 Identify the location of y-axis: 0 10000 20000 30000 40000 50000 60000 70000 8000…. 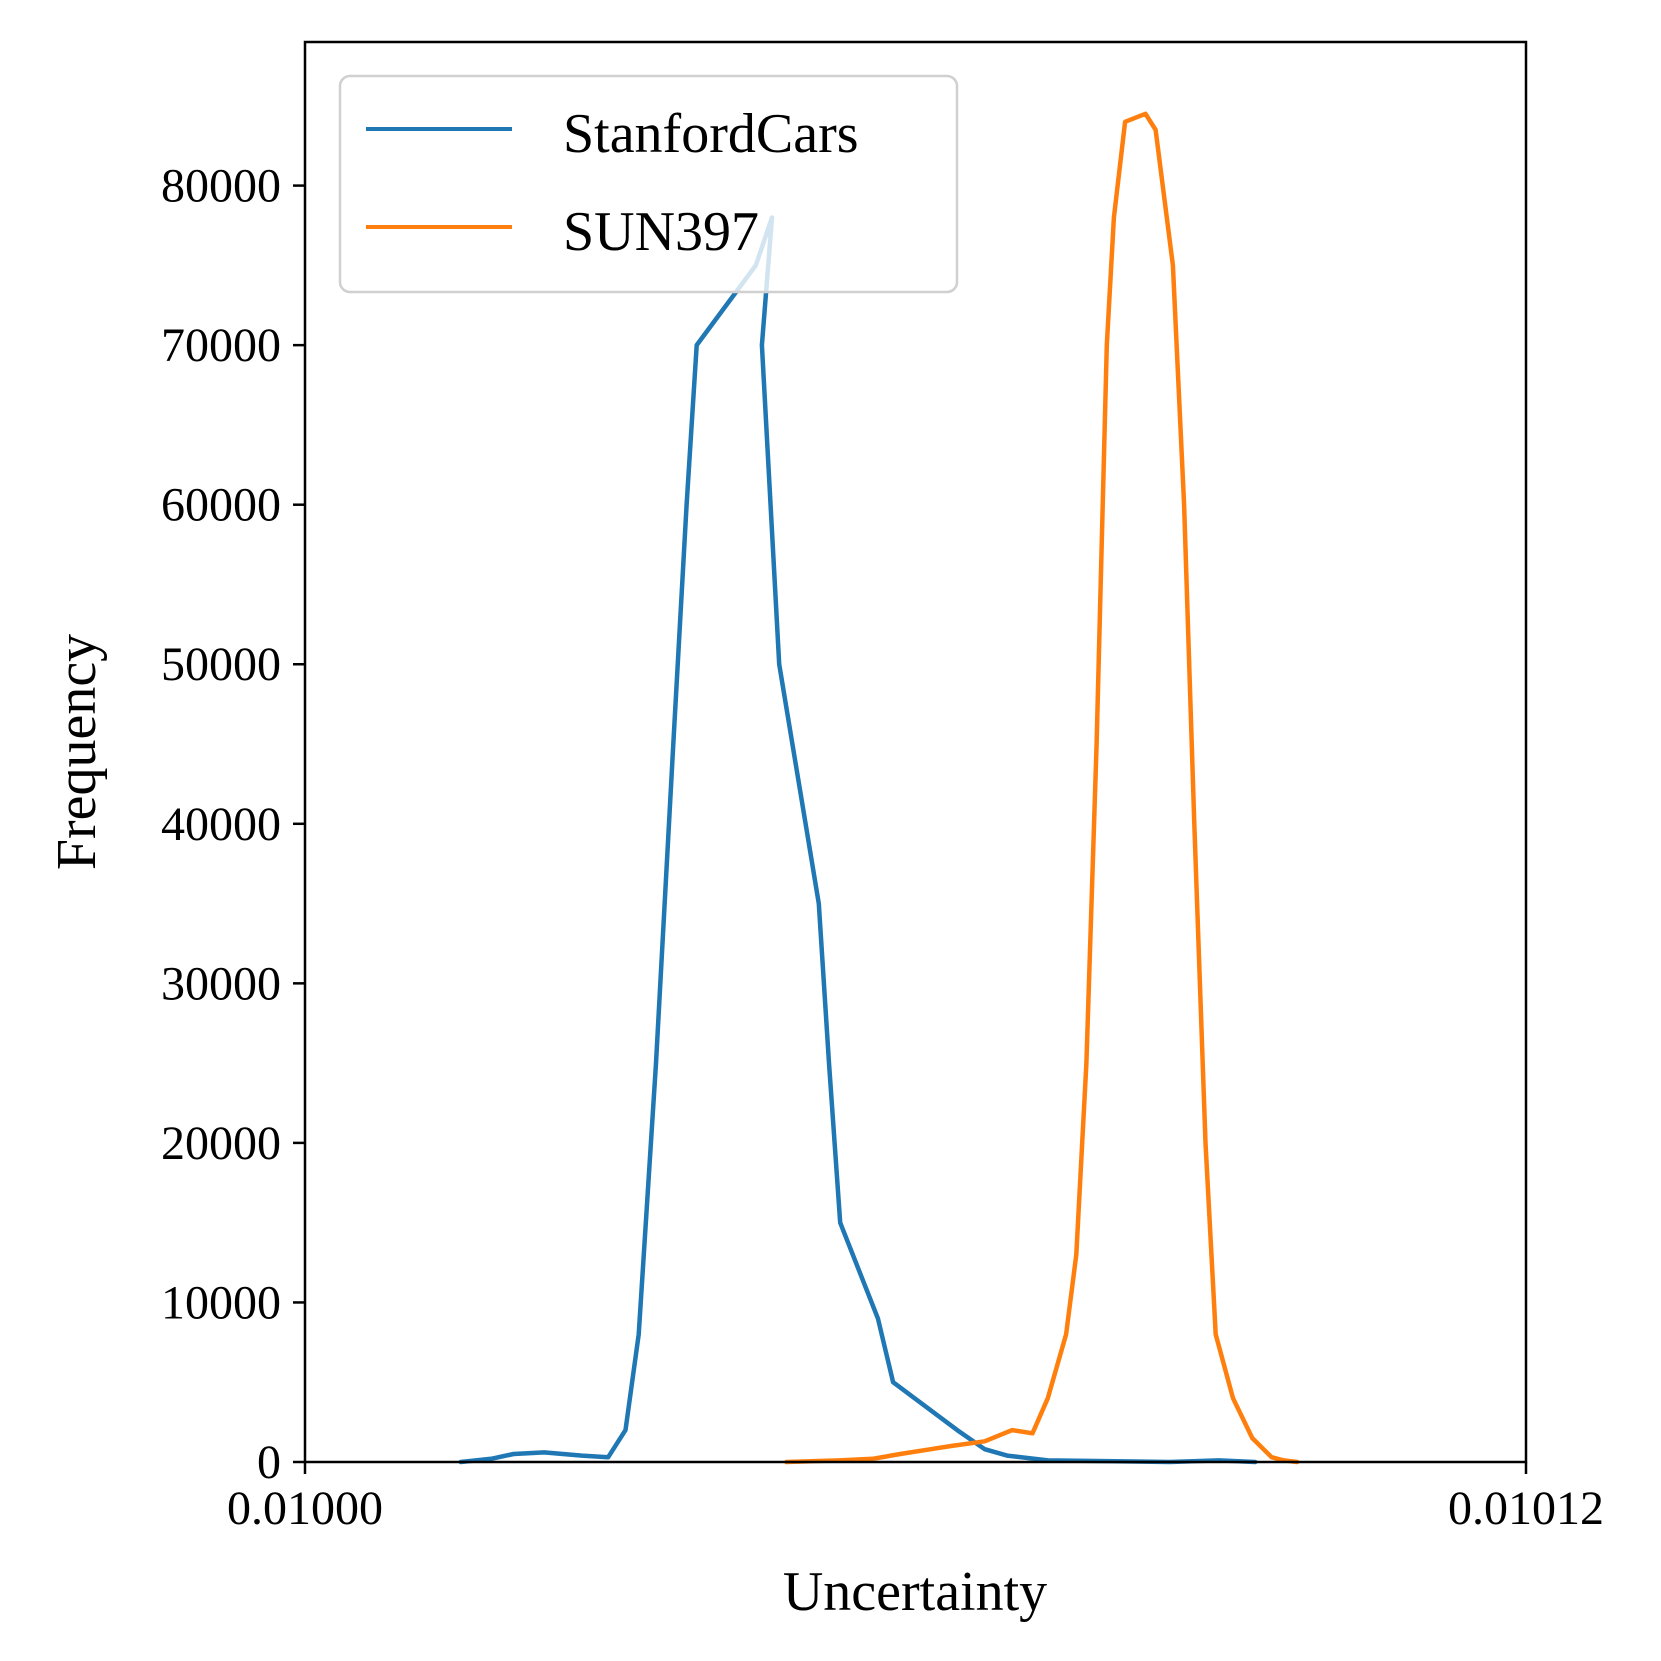
(233, 824).